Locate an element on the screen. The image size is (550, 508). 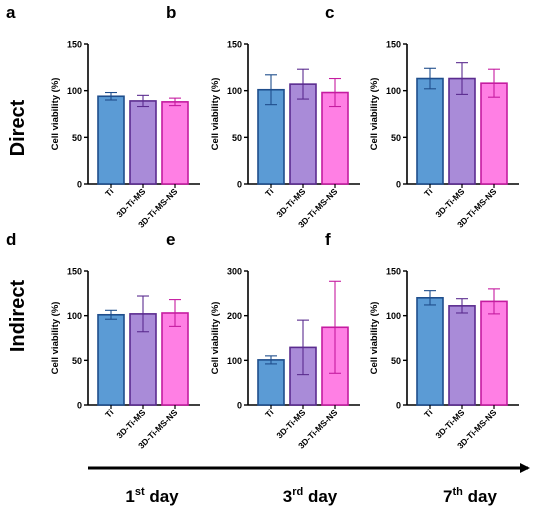
panel-label-e: e is located at coordinates (170, 239).